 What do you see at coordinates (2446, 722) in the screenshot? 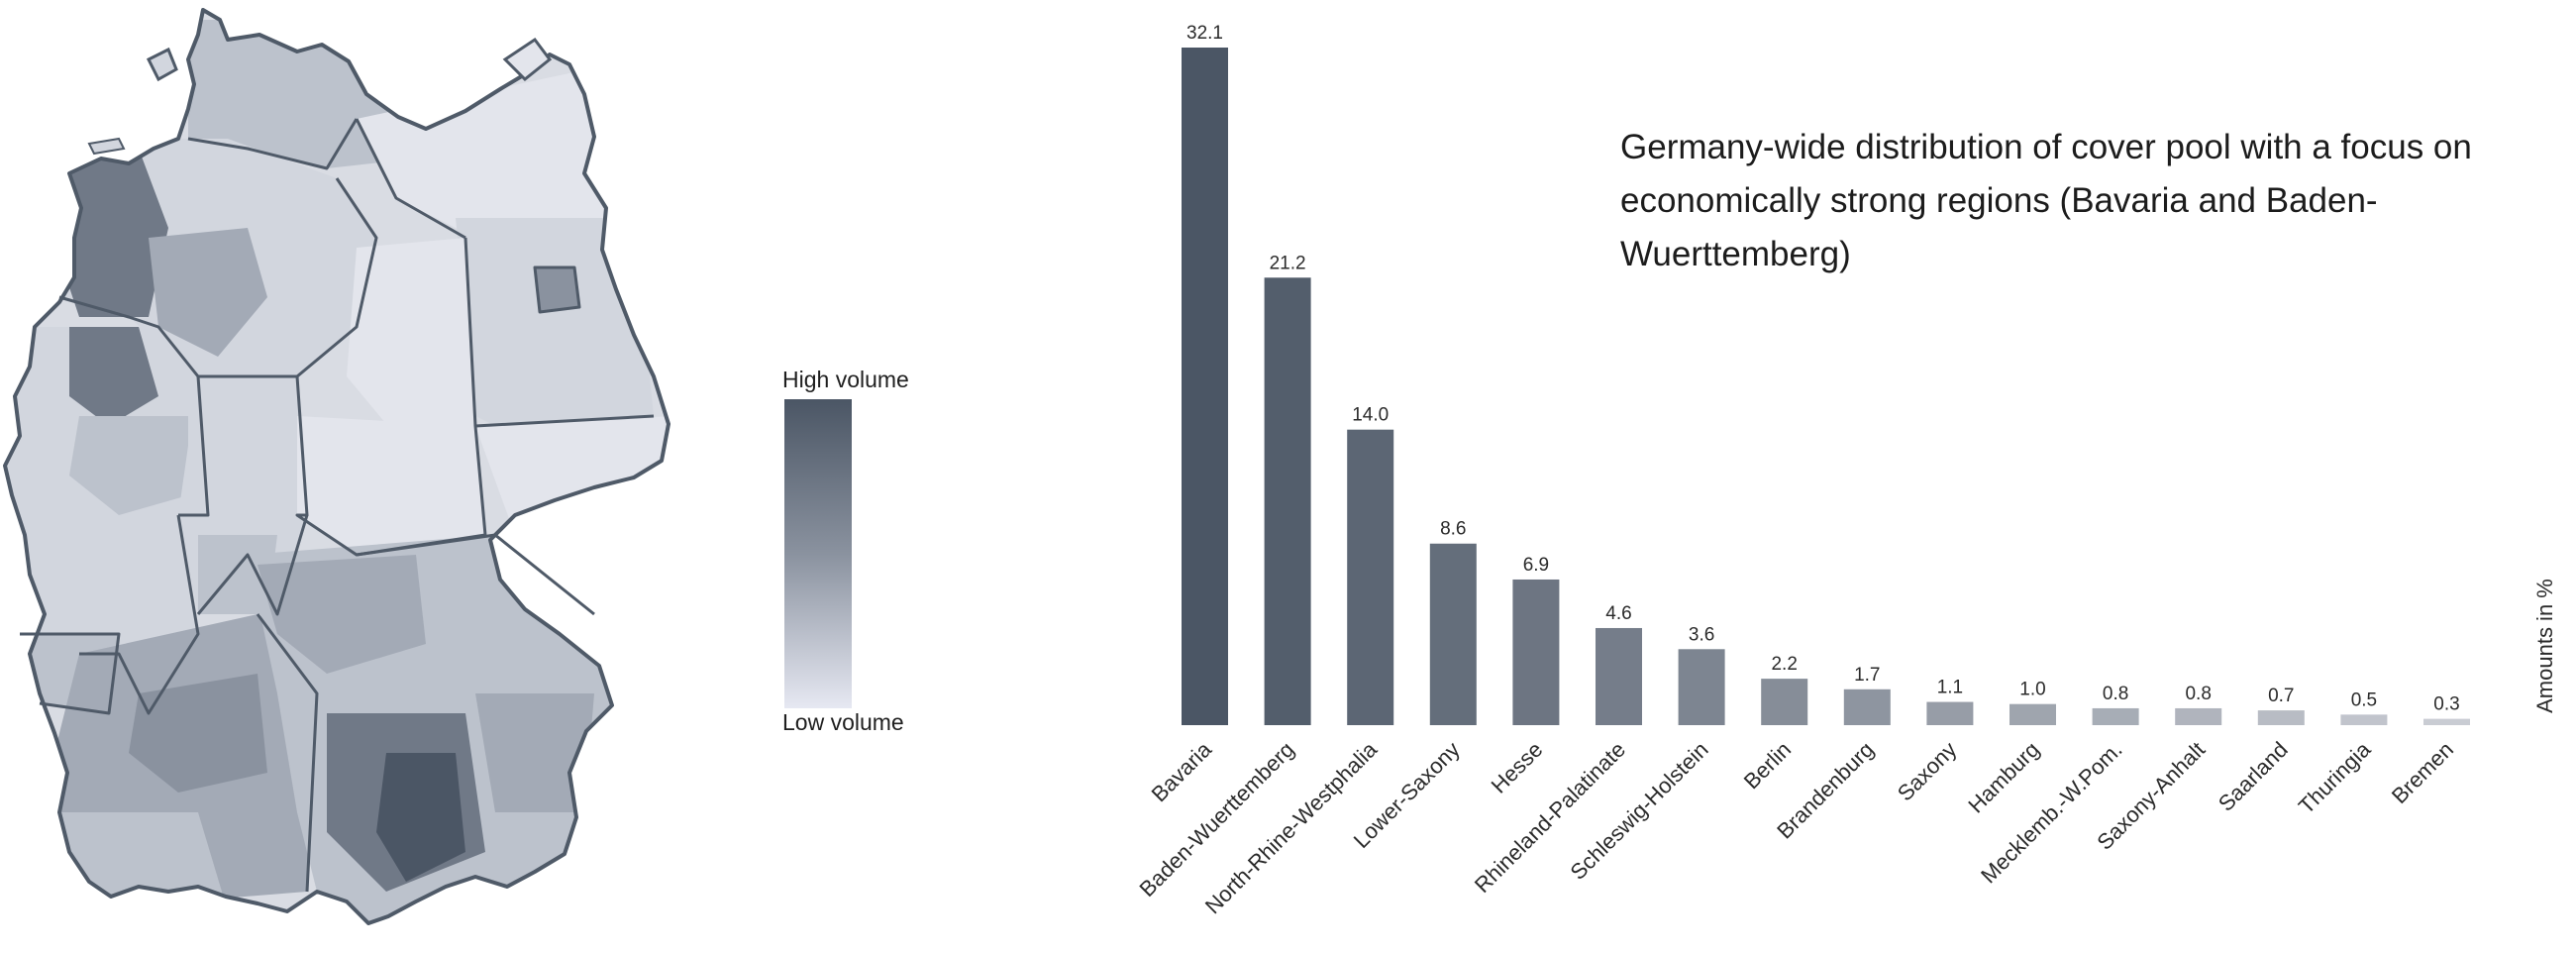
I see `bar-bremen` at bounding box center [2446, 722].